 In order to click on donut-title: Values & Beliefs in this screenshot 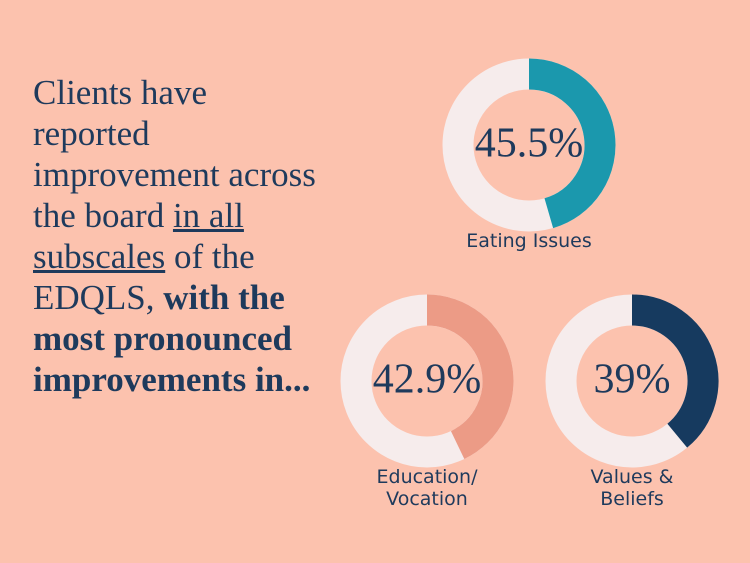, I will do `click(632, 488)`.